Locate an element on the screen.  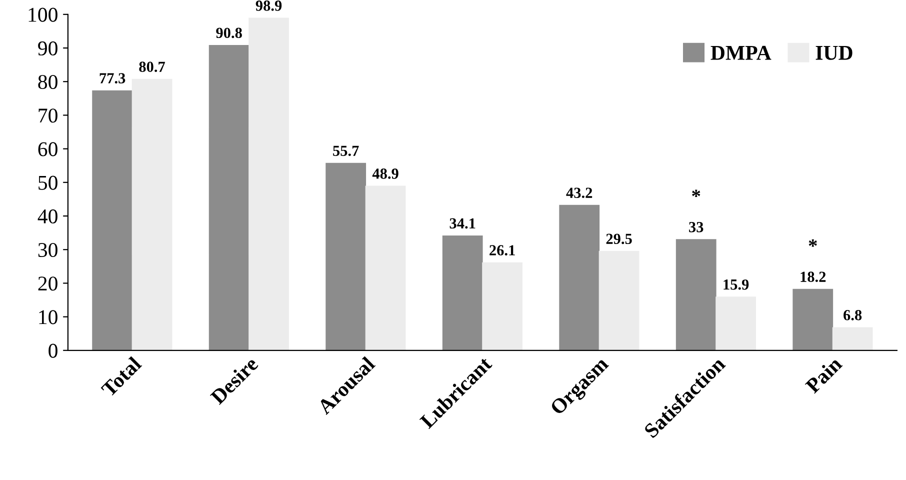
y-tick-label: 30 is located at coordinates (48, 250).